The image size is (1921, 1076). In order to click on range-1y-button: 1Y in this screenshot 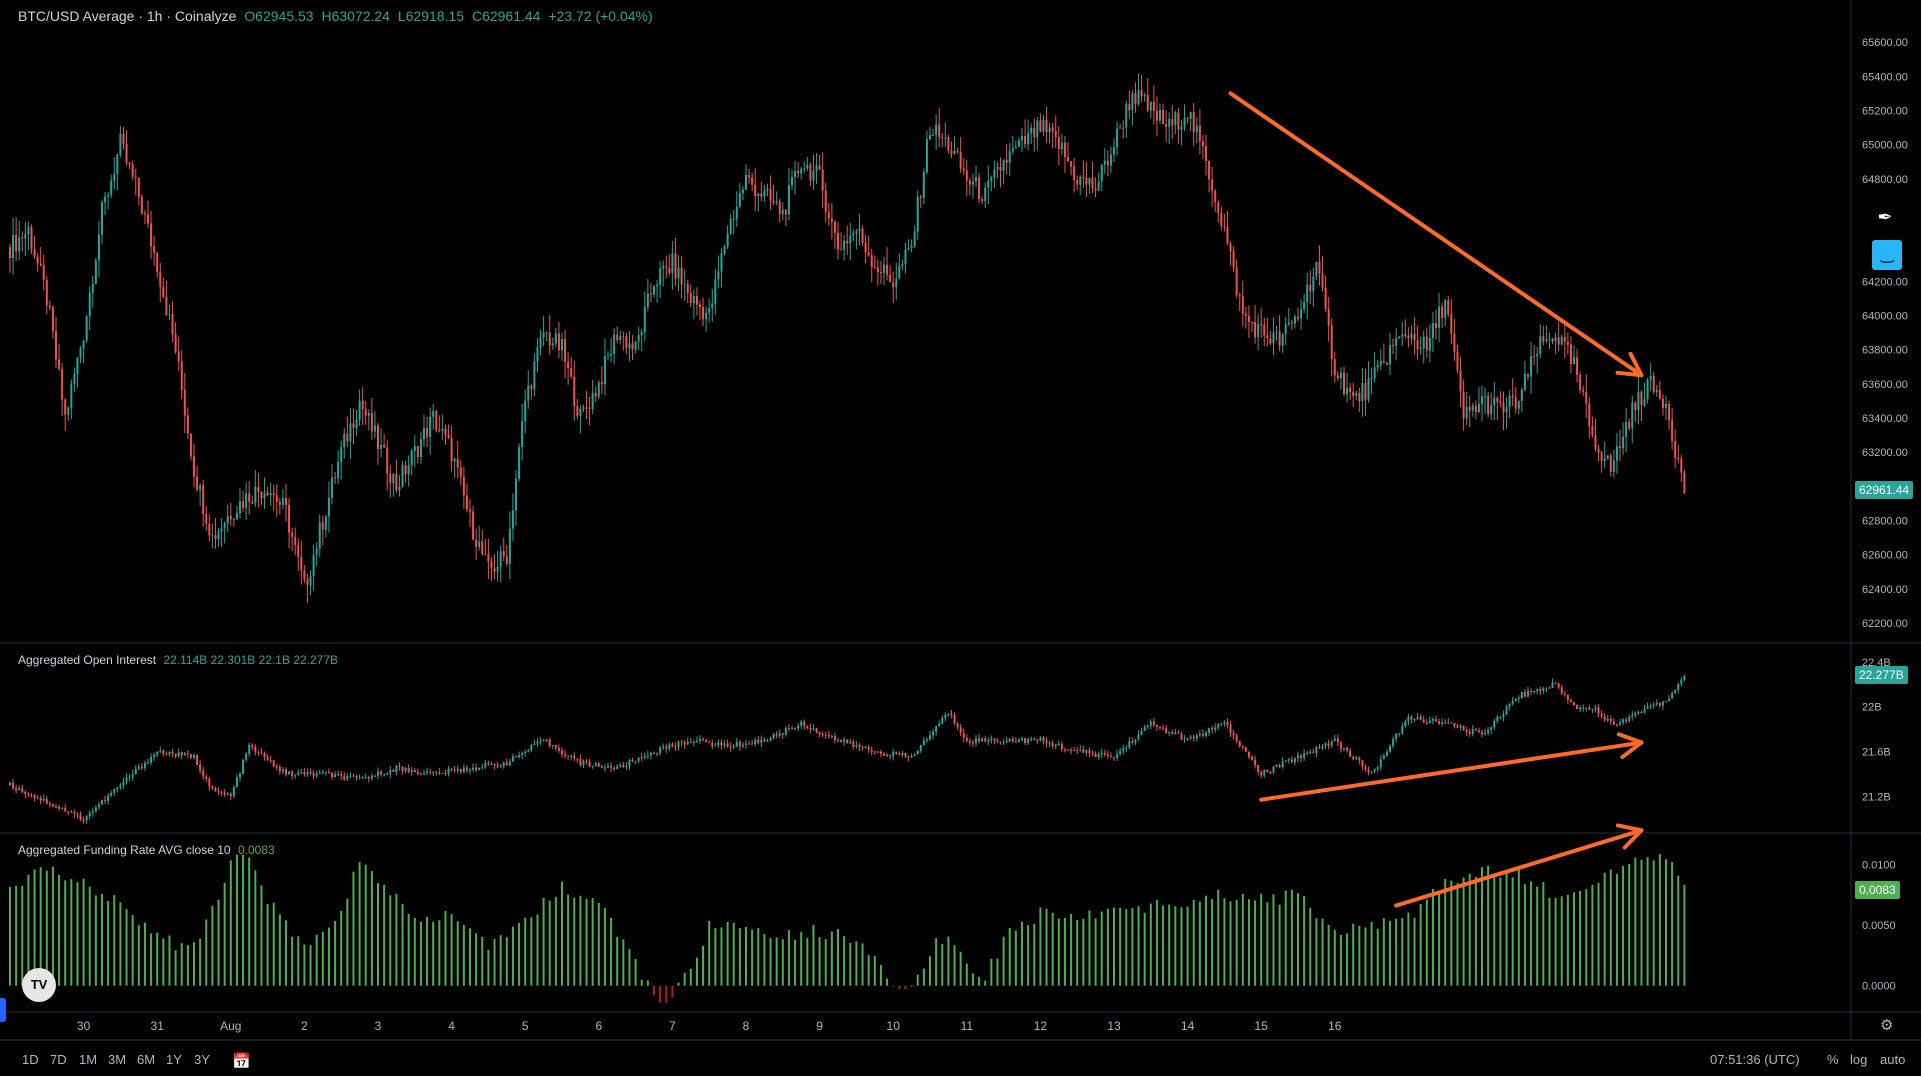, I will do `click(174, 1059)`.